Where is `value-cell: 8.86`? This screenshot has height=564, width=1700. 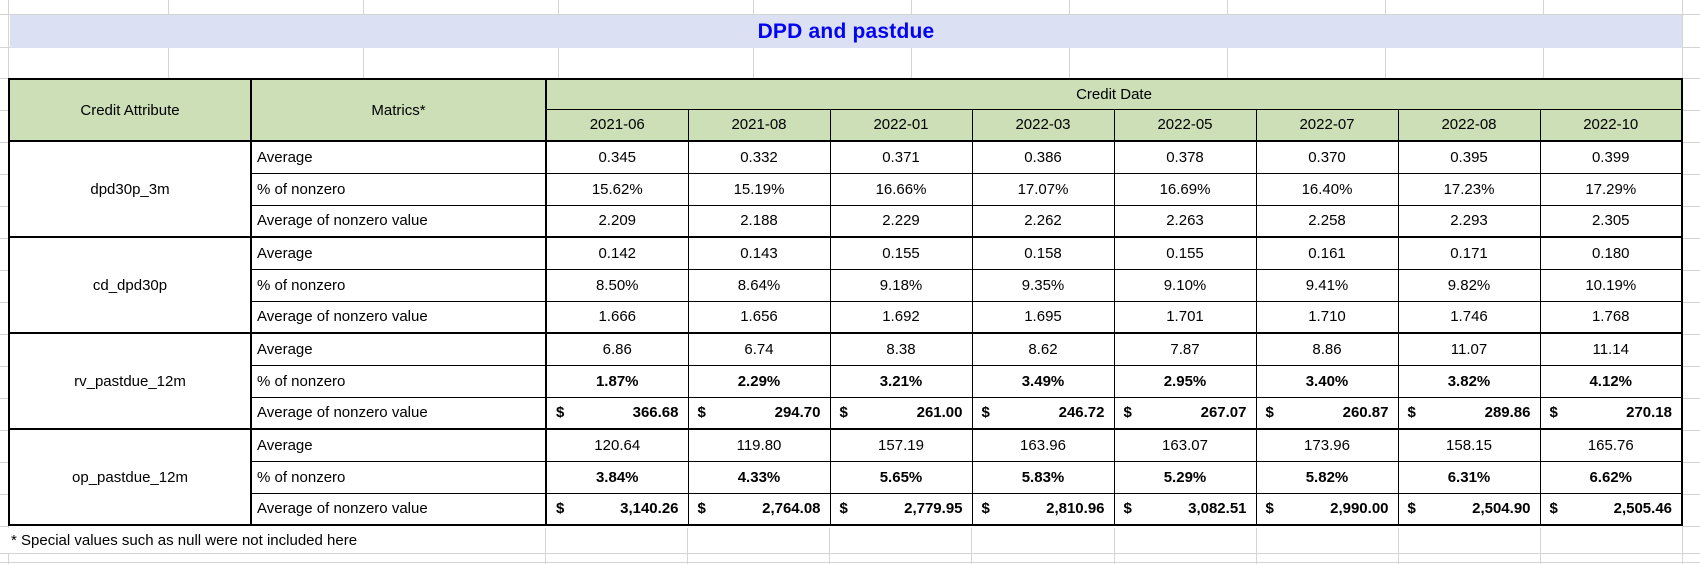
value-cell: 8.86 is located at coordinates (1327, 349).